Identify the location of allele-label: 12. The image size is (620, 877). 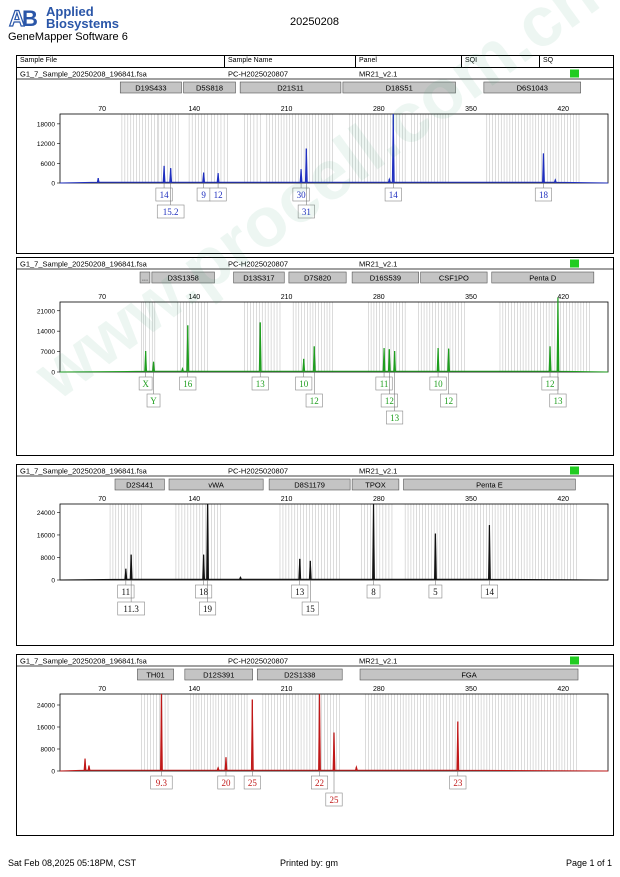
(314, 401).